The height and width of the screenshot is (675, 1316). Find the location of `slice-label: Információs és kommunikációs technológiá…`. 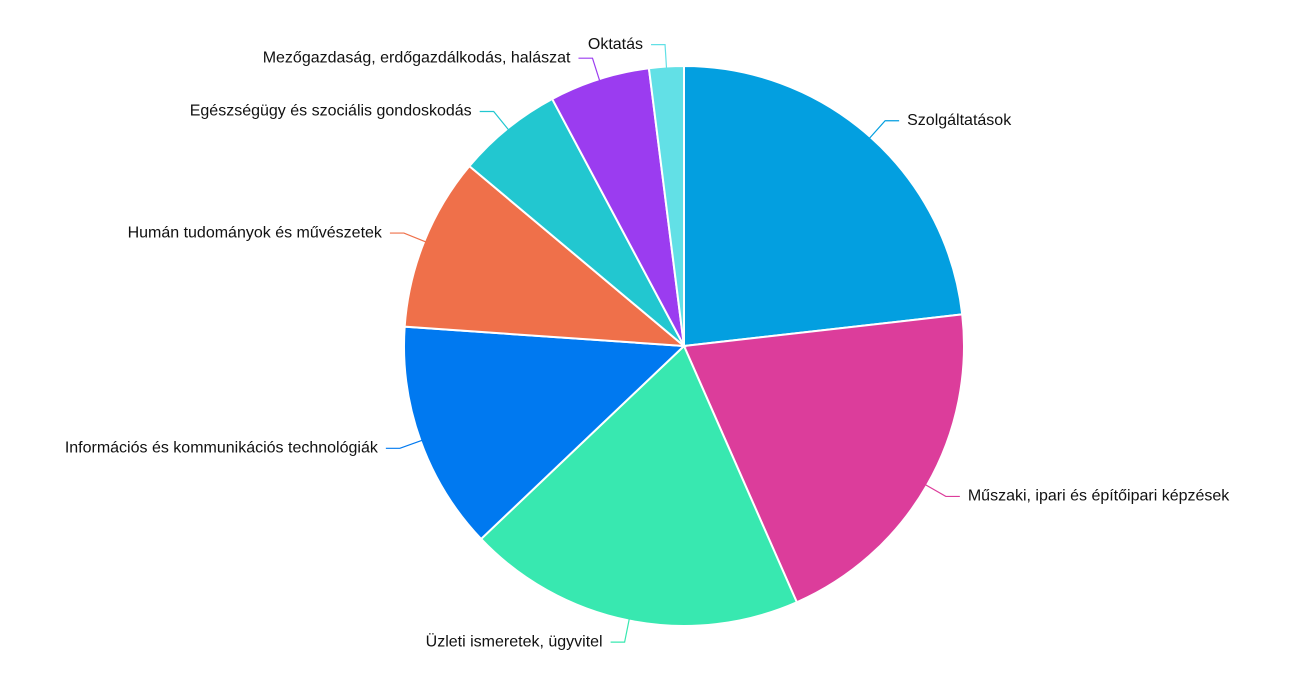

slice-label: Információs és kommunikációs technológiá… is located at coordinates (222, 448).